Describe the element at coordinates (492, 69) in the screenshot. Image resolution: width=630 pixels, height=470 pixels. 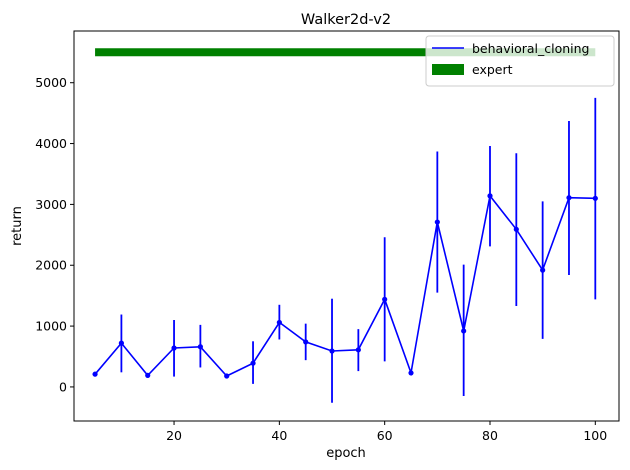
I see `legend-label-expert: expert` at that location.